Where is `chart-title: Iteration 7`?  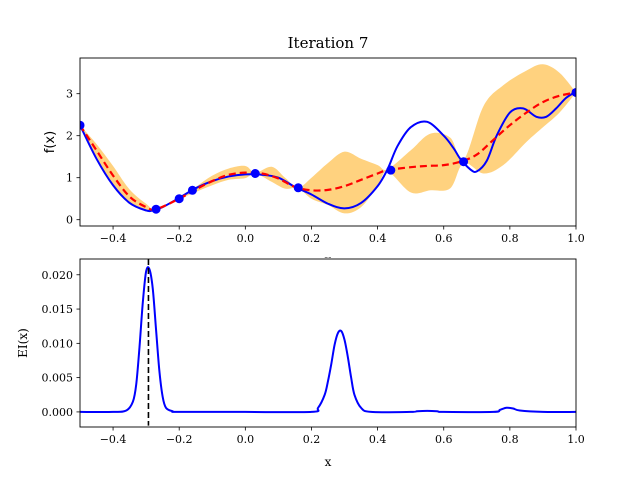
chart-title: Iteration 7 is located at coordinates (328, 43).